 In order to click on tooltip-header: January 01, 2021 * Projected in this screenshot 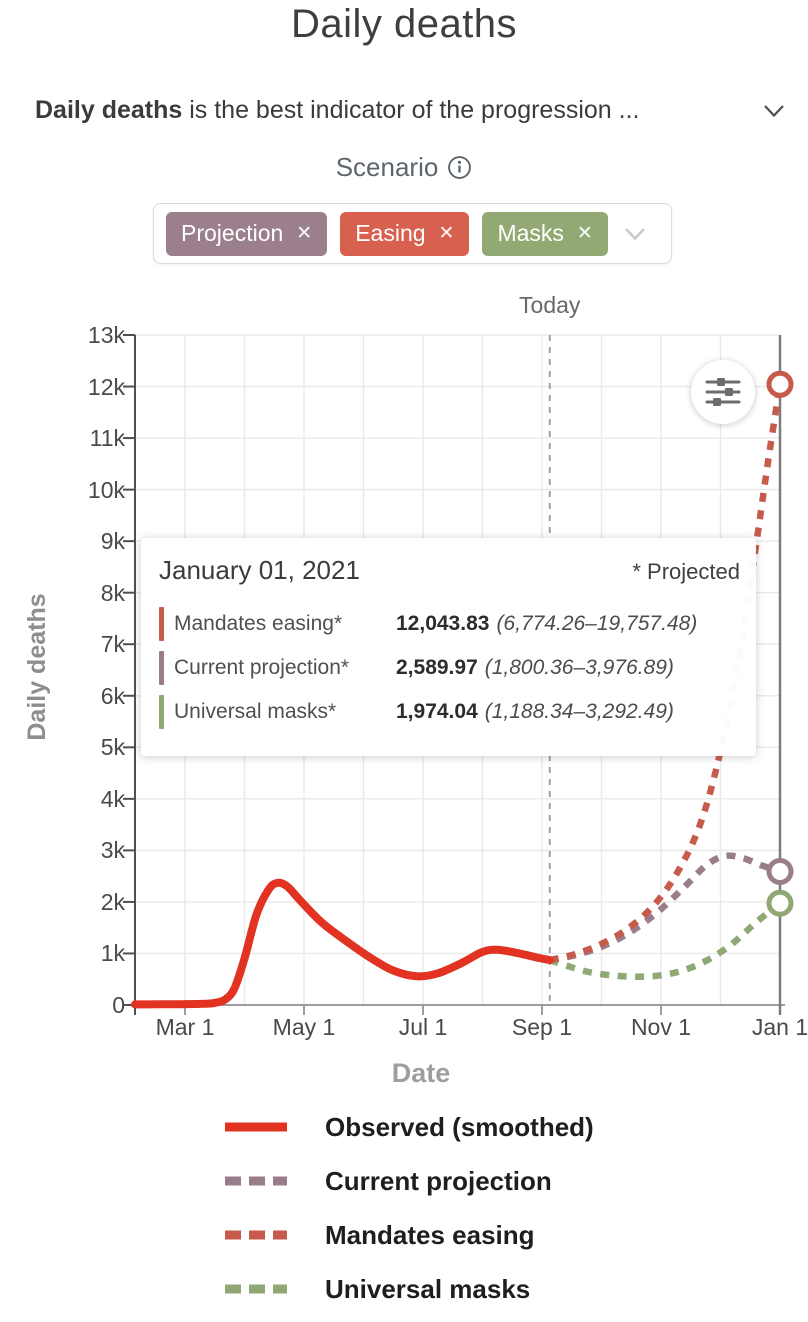, I will do `click(449, 570)`.